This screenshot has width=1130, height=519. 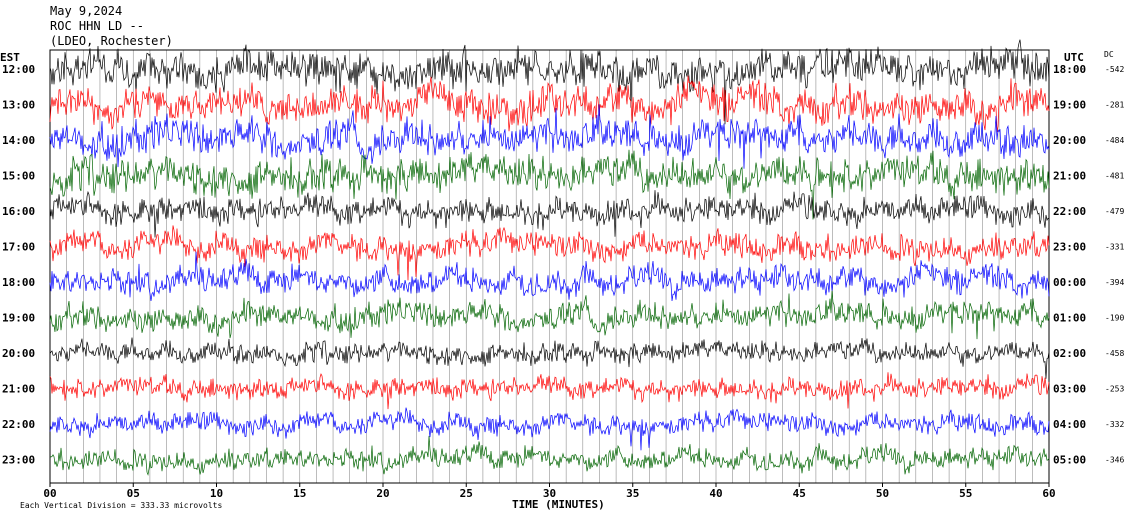 What do you see at coordinates (18, 140) in the screenshot?
I see `est-hour-label: 14:00` at bounding box center [18, 140].